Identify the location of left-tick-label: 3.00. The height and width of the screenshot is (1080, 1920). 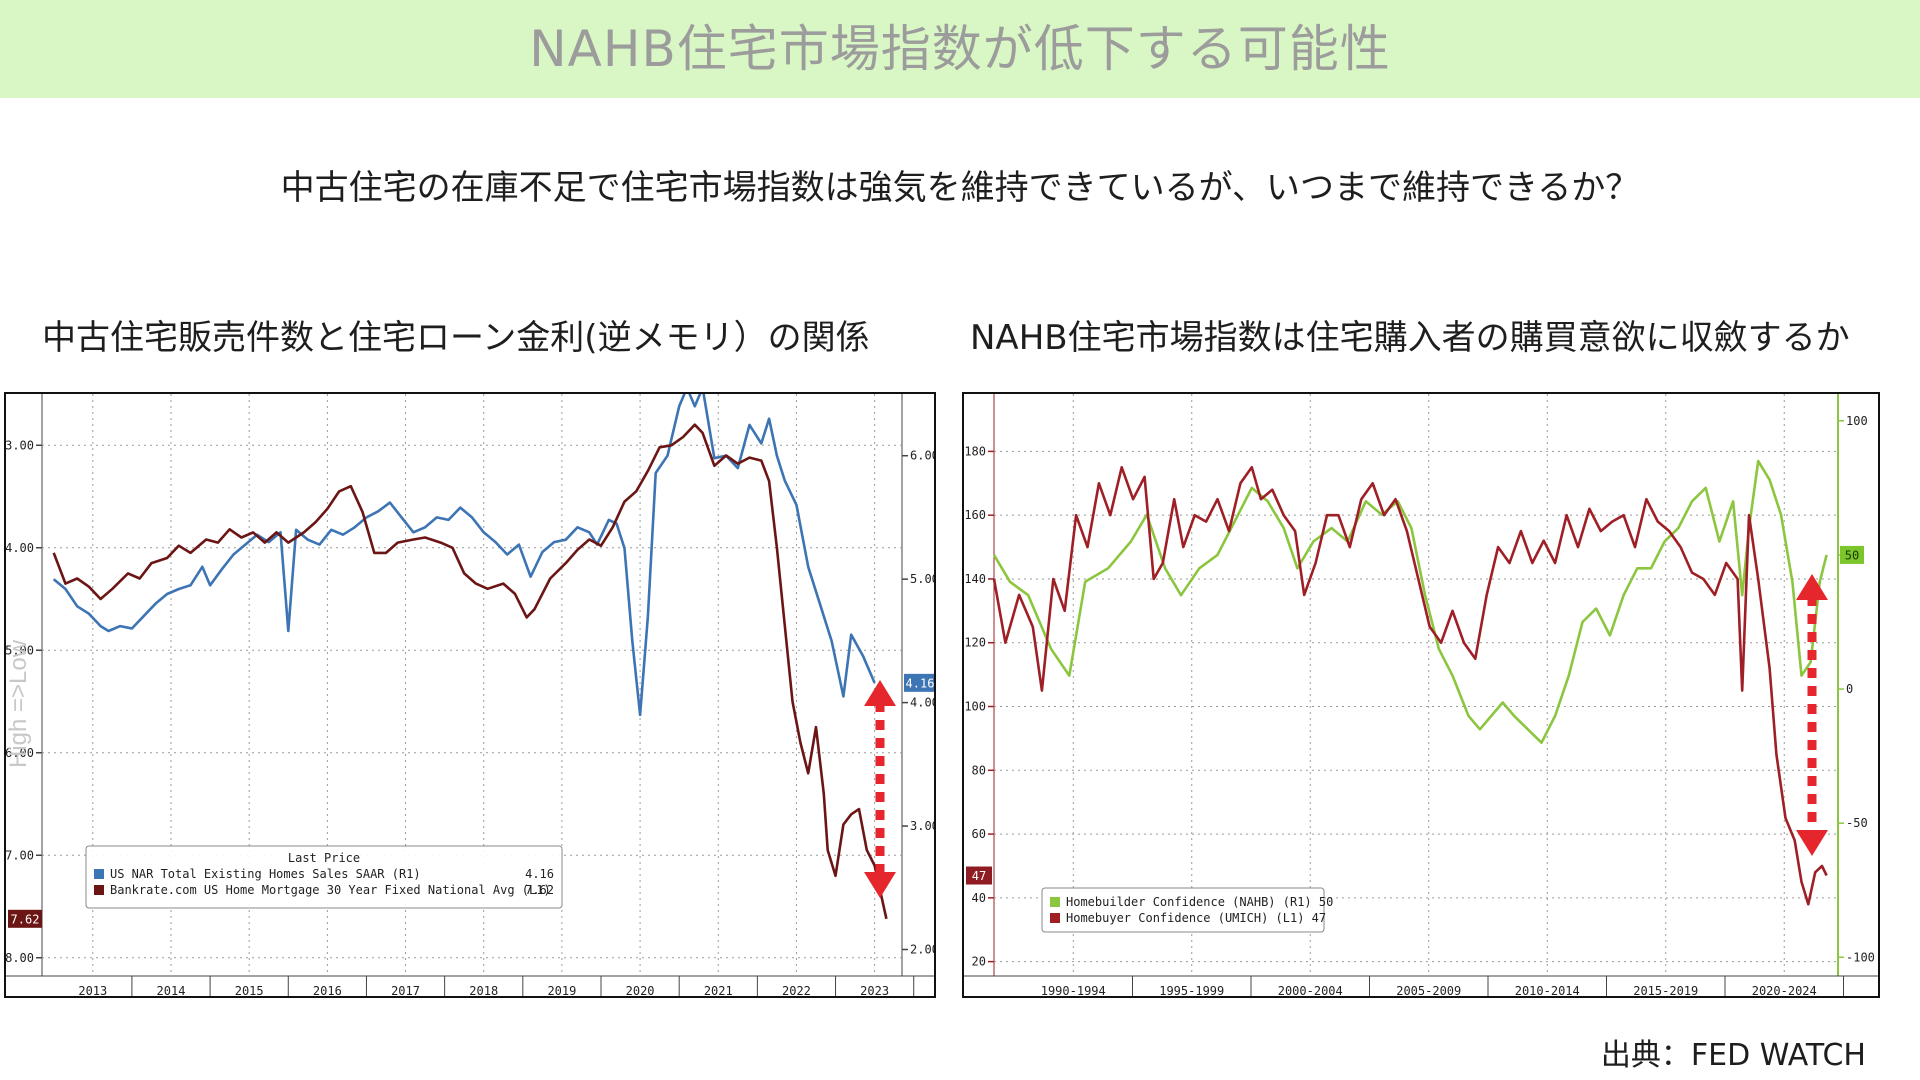
(20, 445).